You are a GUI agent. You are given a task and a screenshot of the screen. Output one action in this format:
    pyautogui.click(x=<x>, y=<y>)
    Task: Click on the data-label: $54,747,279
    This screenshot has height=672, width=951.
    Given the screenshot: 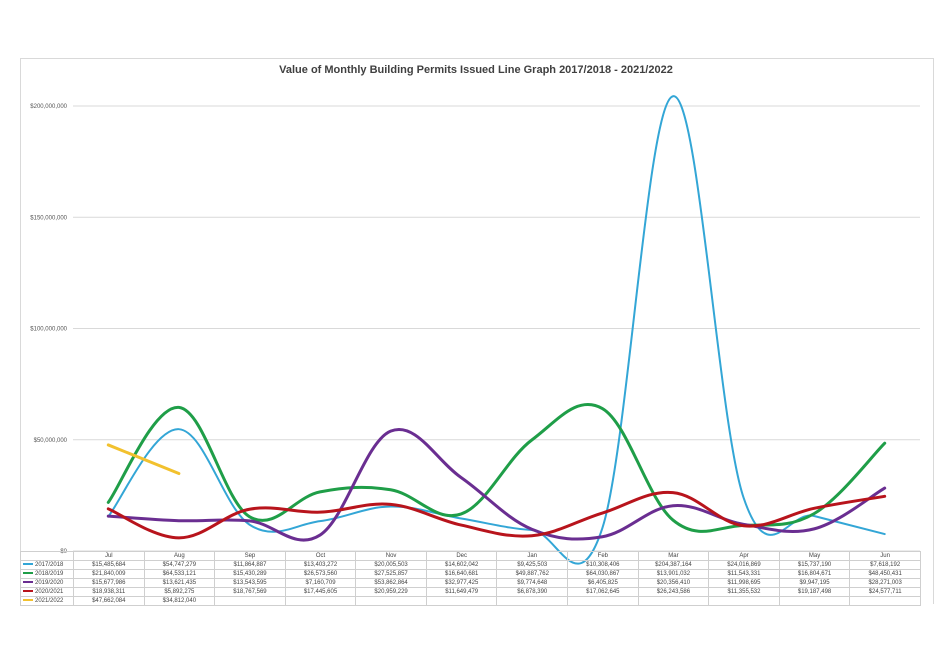 What is the action you would take?
    pyautogui.click(x=179, y=565)
    